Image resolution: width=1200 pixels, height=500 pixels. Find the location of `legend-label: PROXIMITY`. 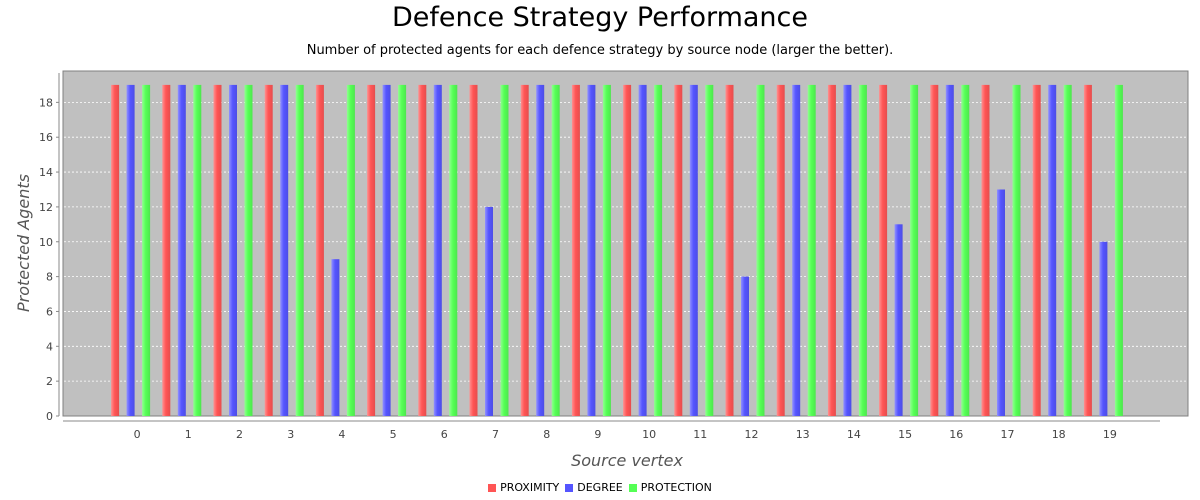

legend-label: PROXIMITY is located at coordinates (530, 487).